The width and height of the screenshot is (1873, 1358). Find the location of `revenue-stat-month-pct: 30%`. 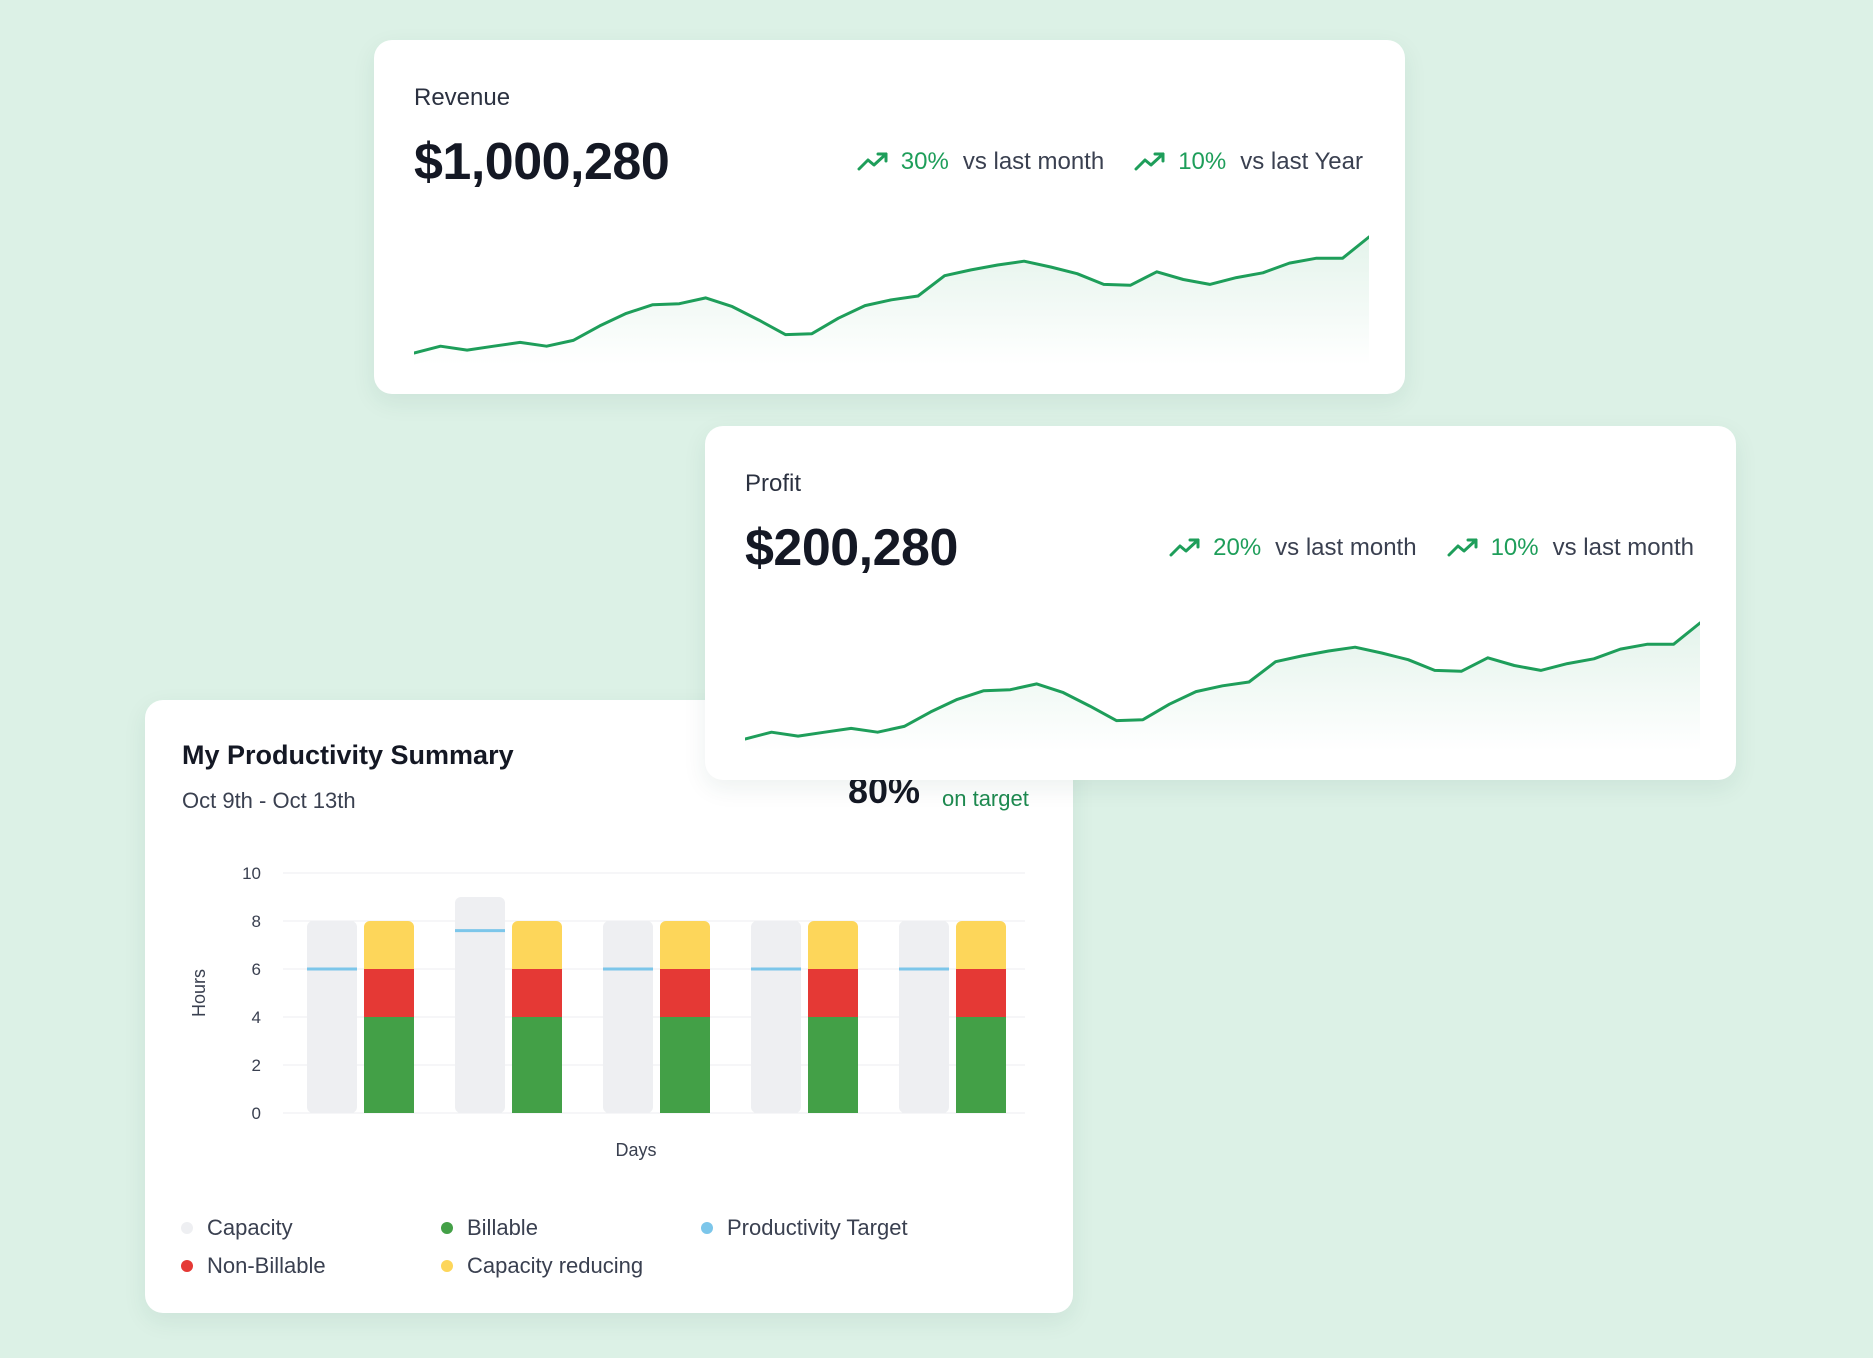

revenue-stat-month-pct: 30% is located at coordinates (924, 161).